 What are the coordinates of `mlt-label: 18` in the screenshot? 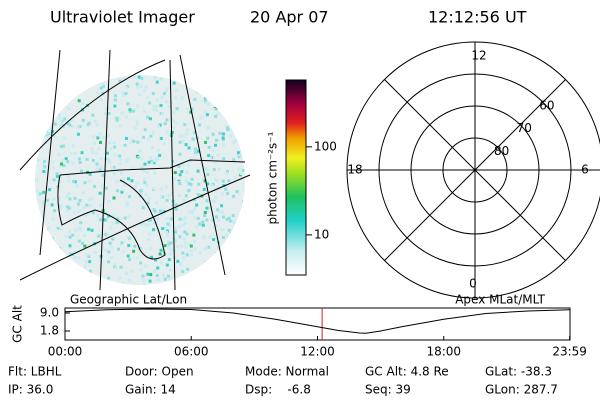 It's located at (354, 170).